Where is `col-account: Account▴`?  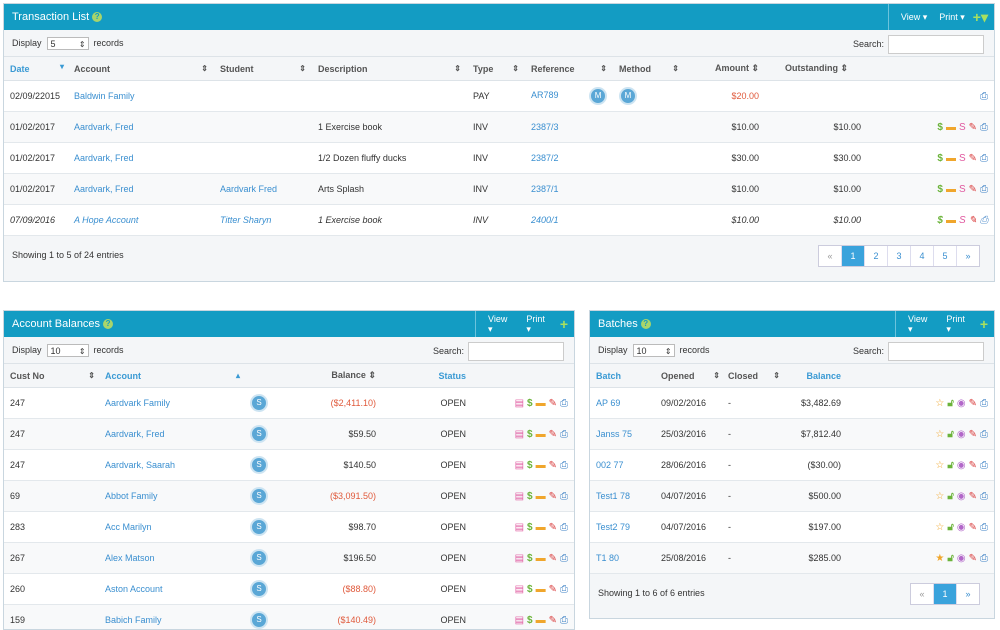
col-account: Account▴ is located at coordinates (171, 376).